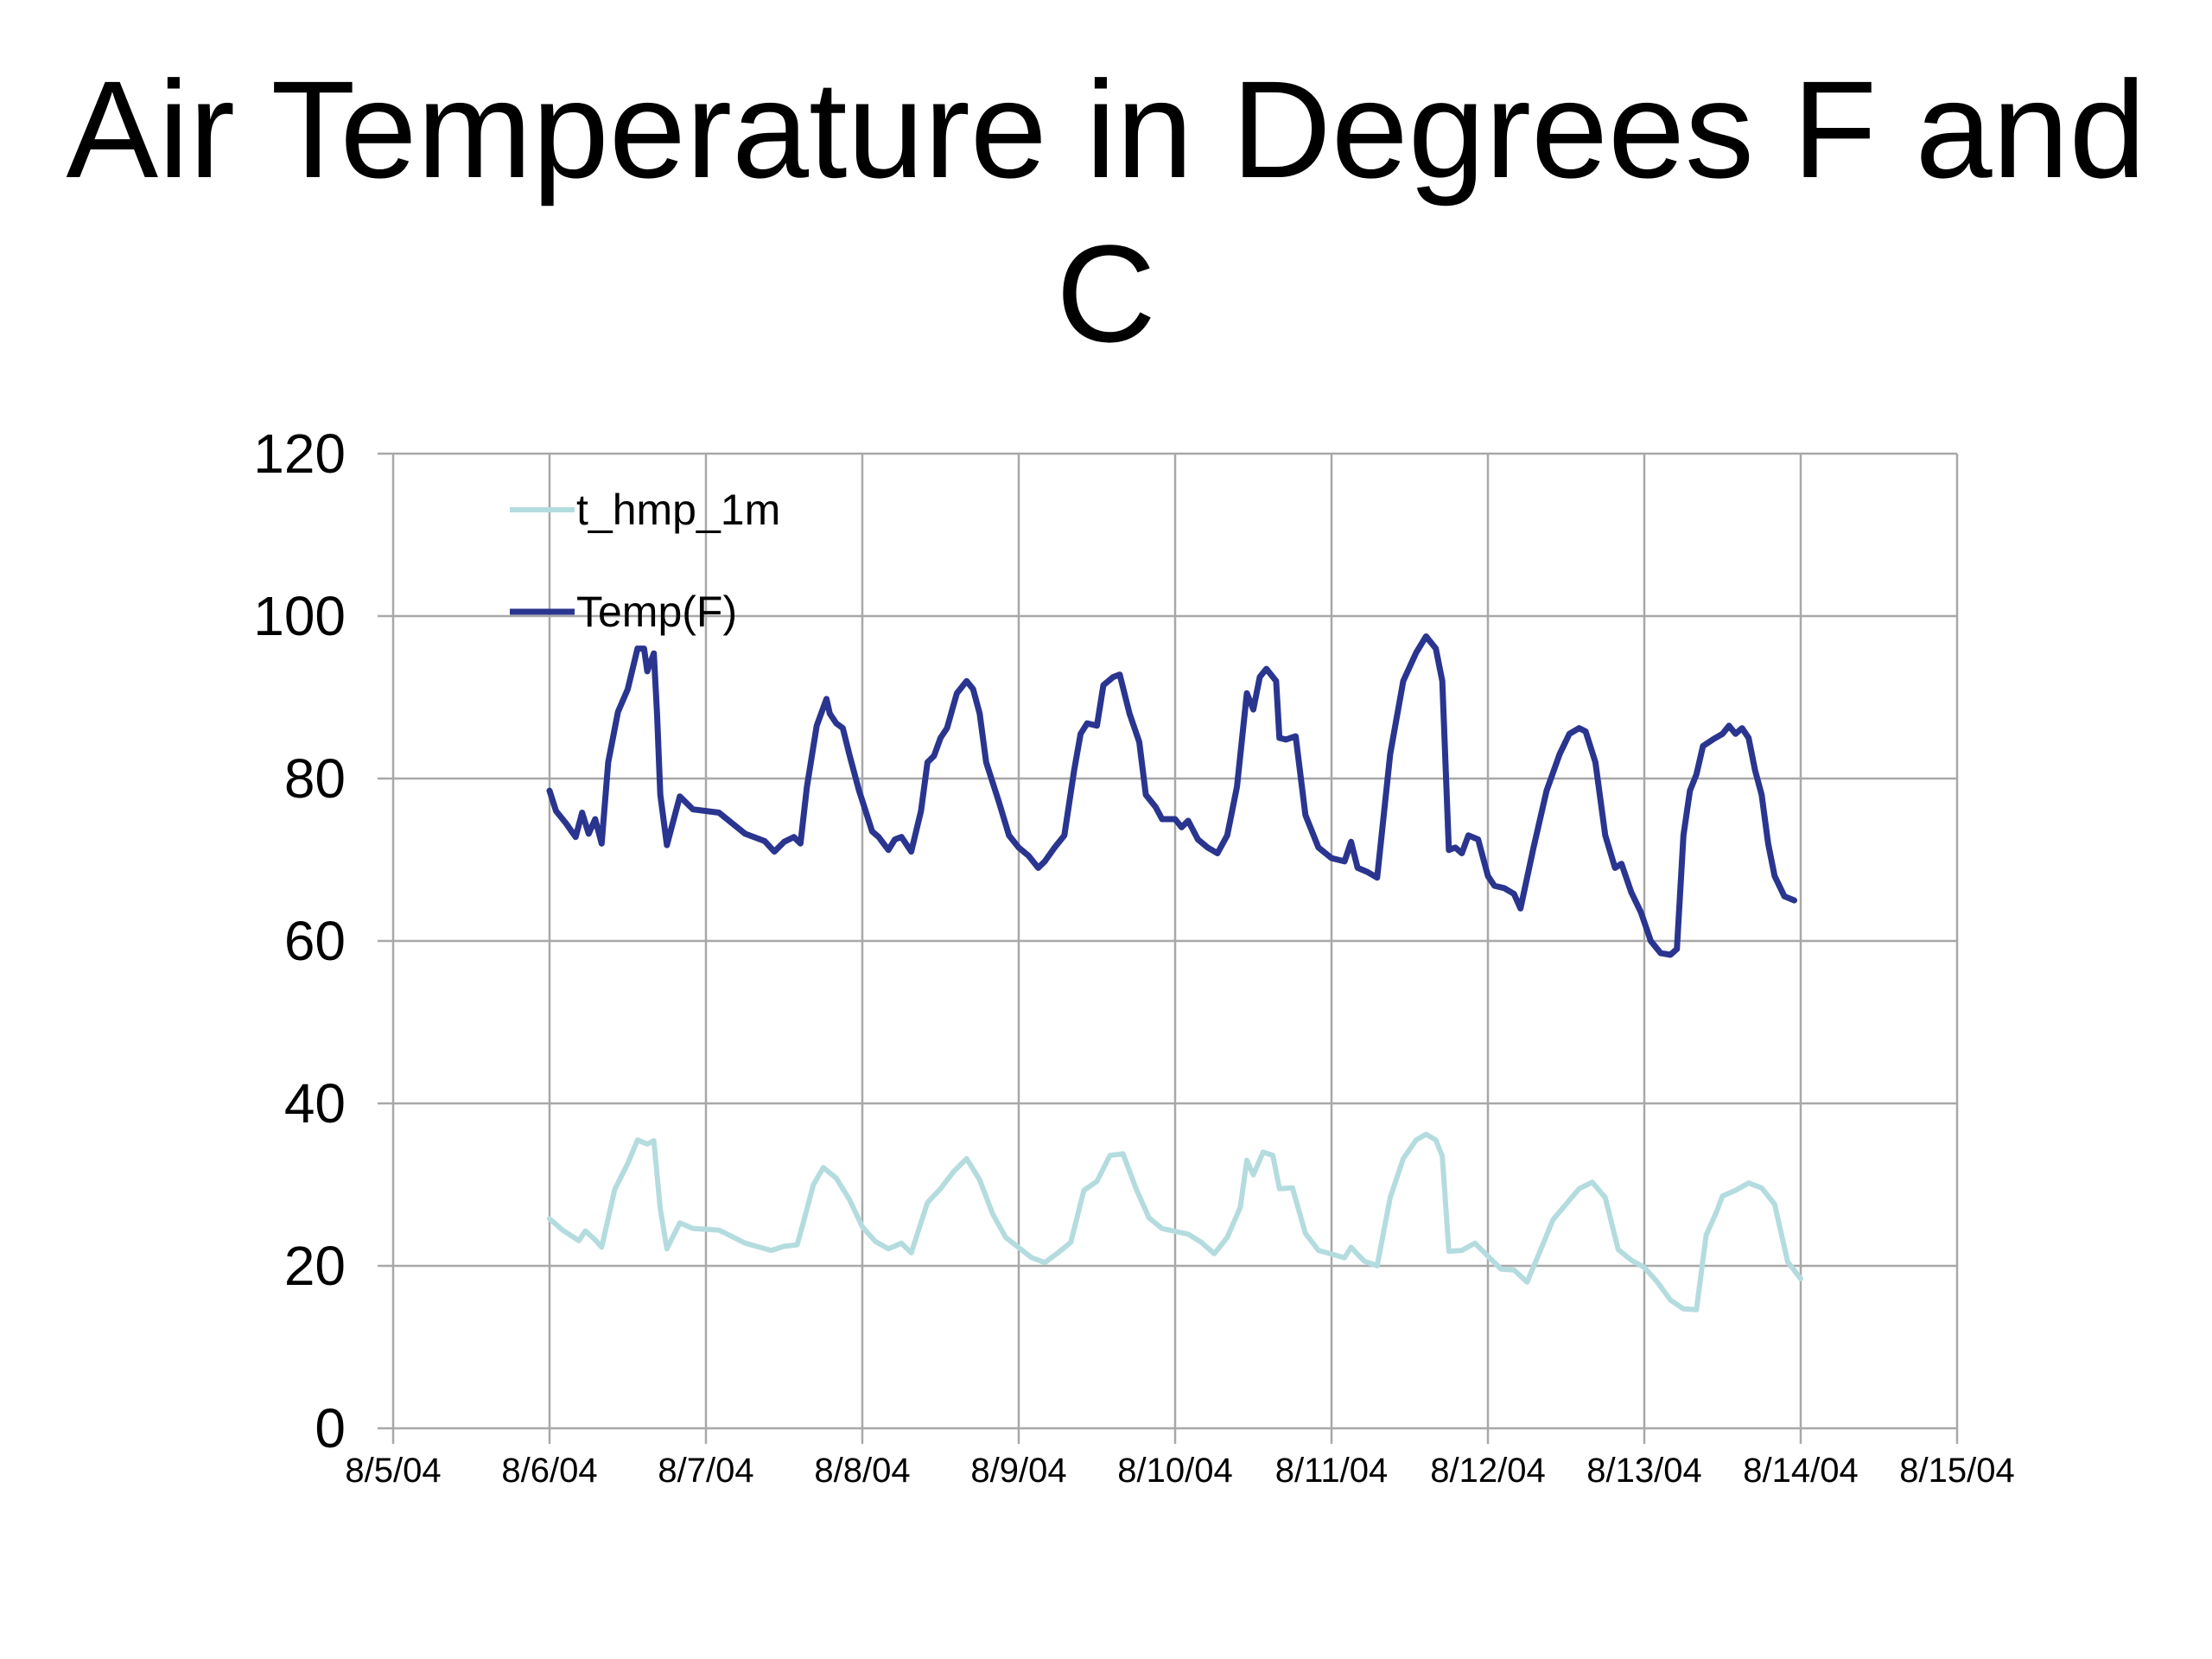  I want to click on legend-label: t_hmp_1m, so click(678, 510).